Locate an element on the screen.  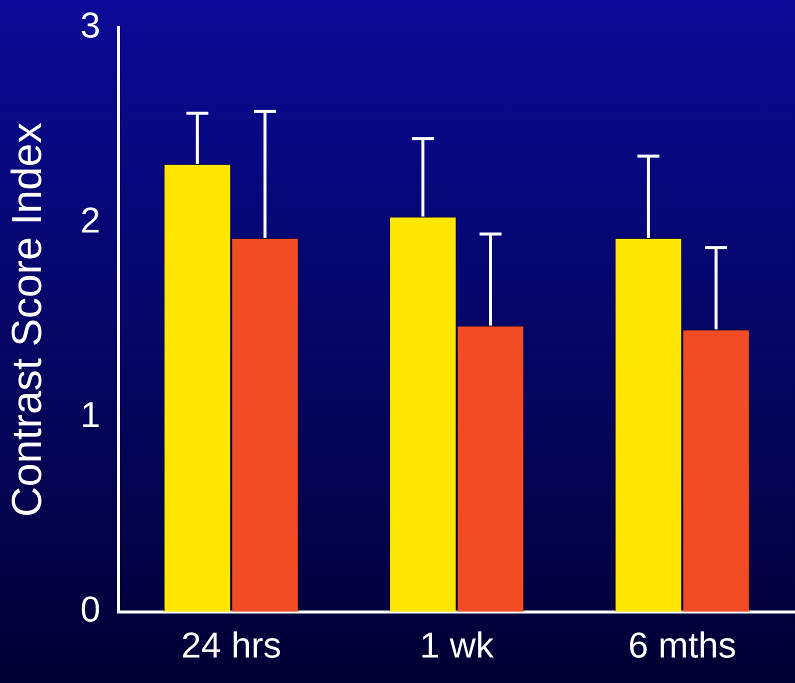
y-axis-title: Contrast Score Index is located at coordinates (26, 319).